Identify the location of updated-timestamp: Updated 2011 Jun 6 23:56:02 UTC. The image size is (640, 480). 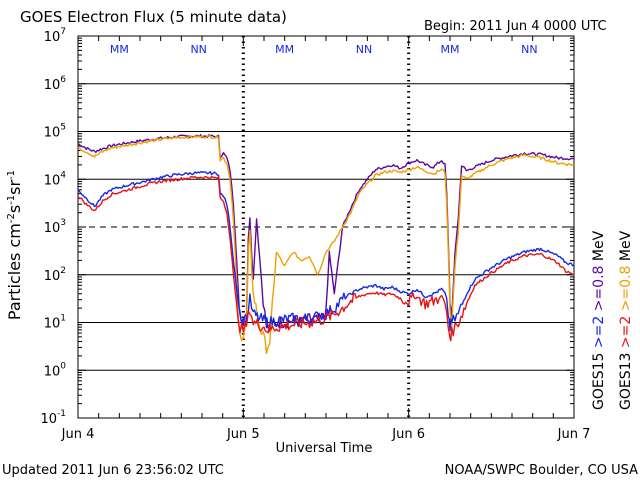
(113, 470).